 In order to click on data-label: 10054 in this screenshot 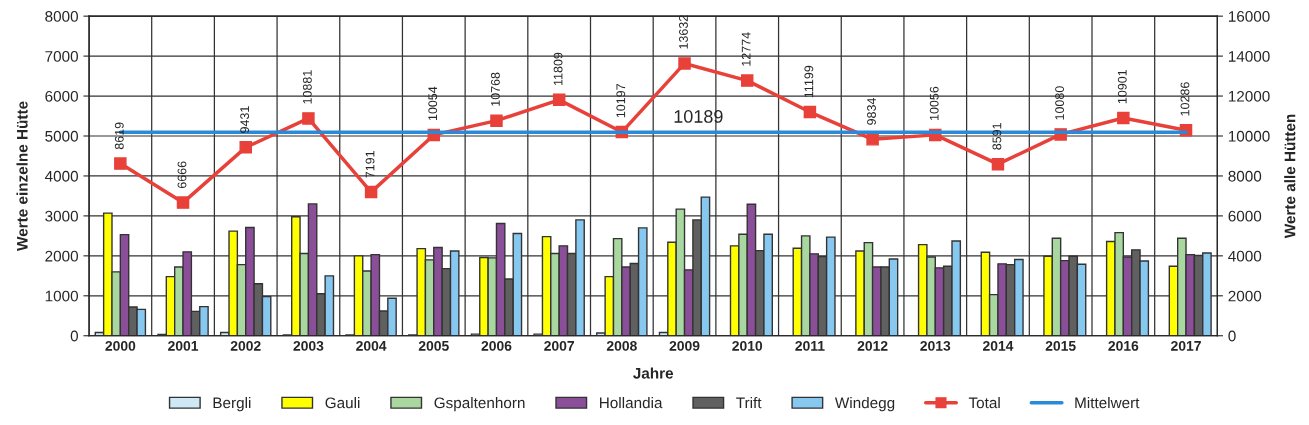, I will do `click(433, 103)`.